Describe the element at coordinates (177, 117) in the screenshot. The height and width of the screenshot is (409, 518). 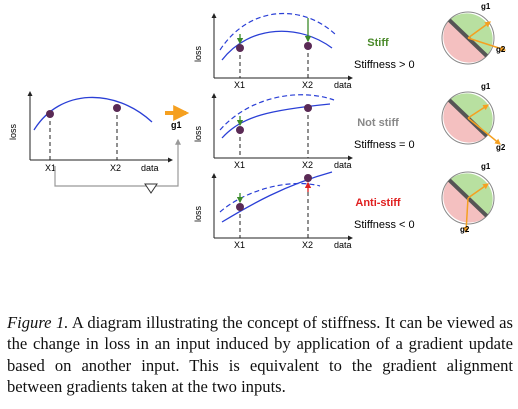
I see `gradient-step-arrow: g1` at that location.